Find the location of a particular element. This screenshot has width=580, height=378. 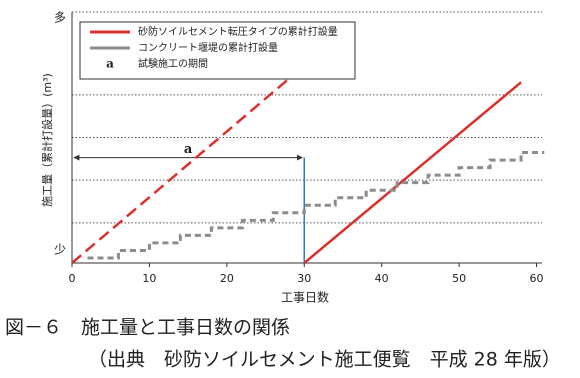

caption: （出典 砂防ソイルセメント施工便覧 平成 28 年版） is located at coordinates (324, 360).